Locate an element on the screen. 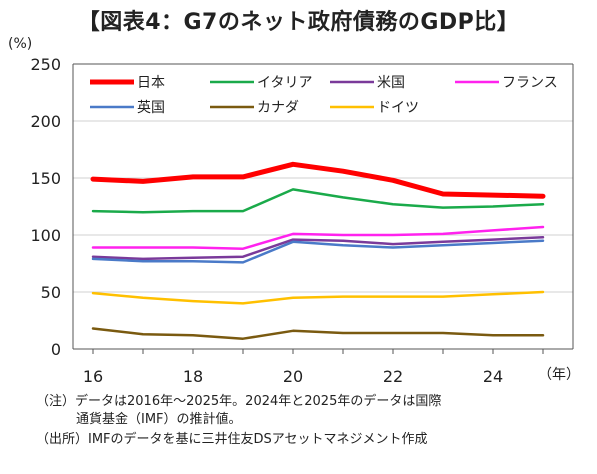 This screenshot has width=597, height=474. x-axis-unit: （年） is located at coordinates (559, 375).